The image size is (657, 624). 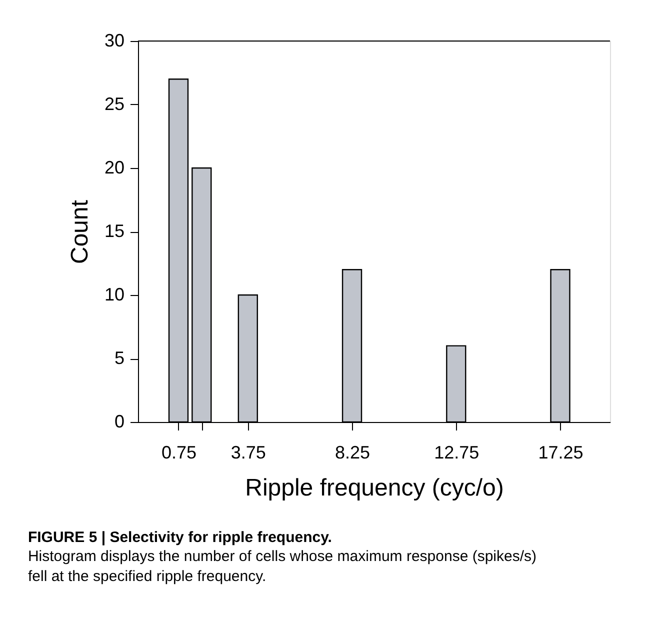 I want to click on x-axis-title: Ripple frequency (cyc/o), so click(x=374, y=488).